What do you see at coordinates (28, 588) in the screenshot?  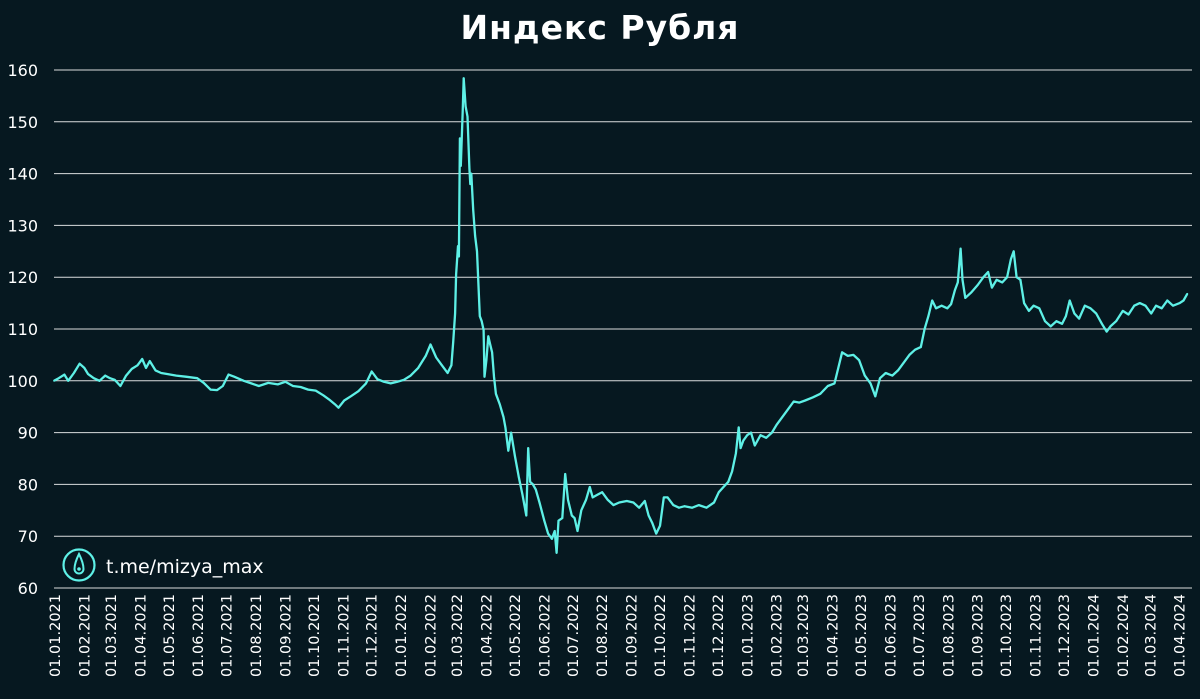 I see `y-tick-label: 60` at bounding box center [28, 588].